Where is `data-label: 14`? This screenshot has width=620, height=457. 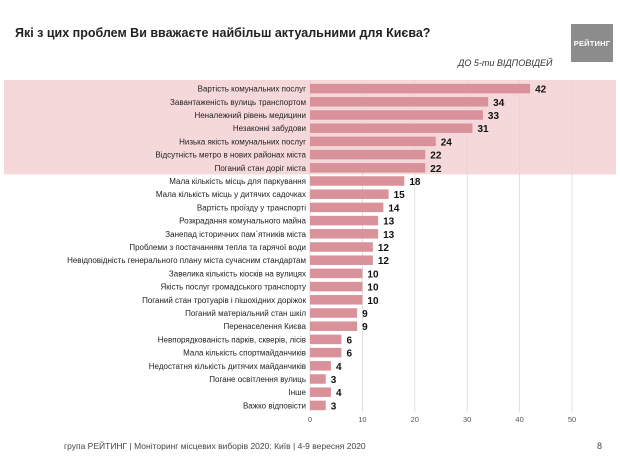
data-label: 14 is located at coordinates (394, 208).